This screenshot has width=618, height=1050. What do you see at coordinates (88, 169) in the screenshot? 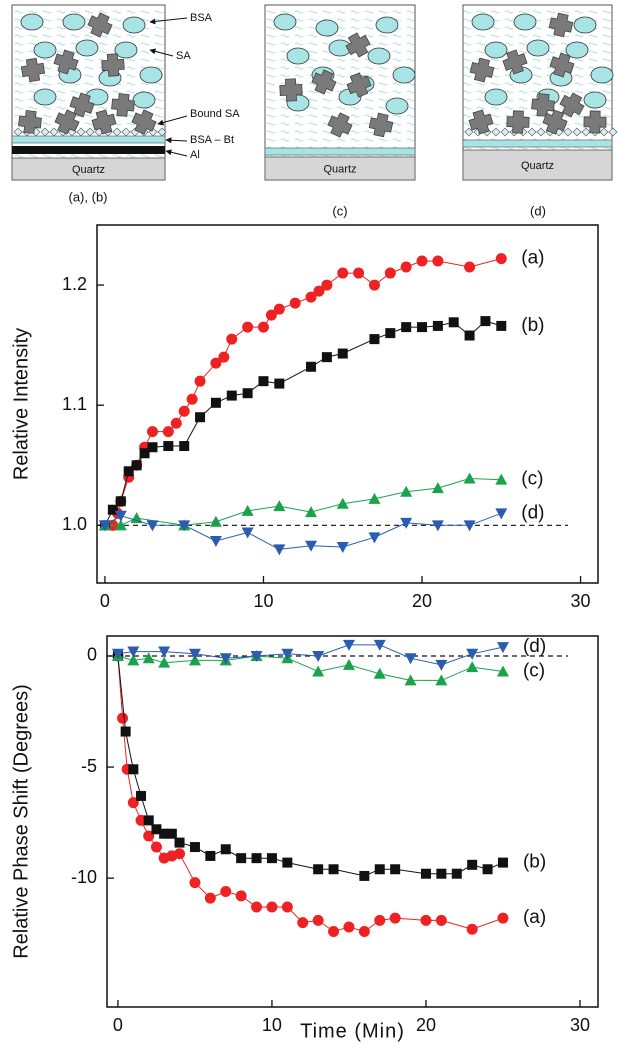
I see `quartz-layer` at bounding box center [88, 169].